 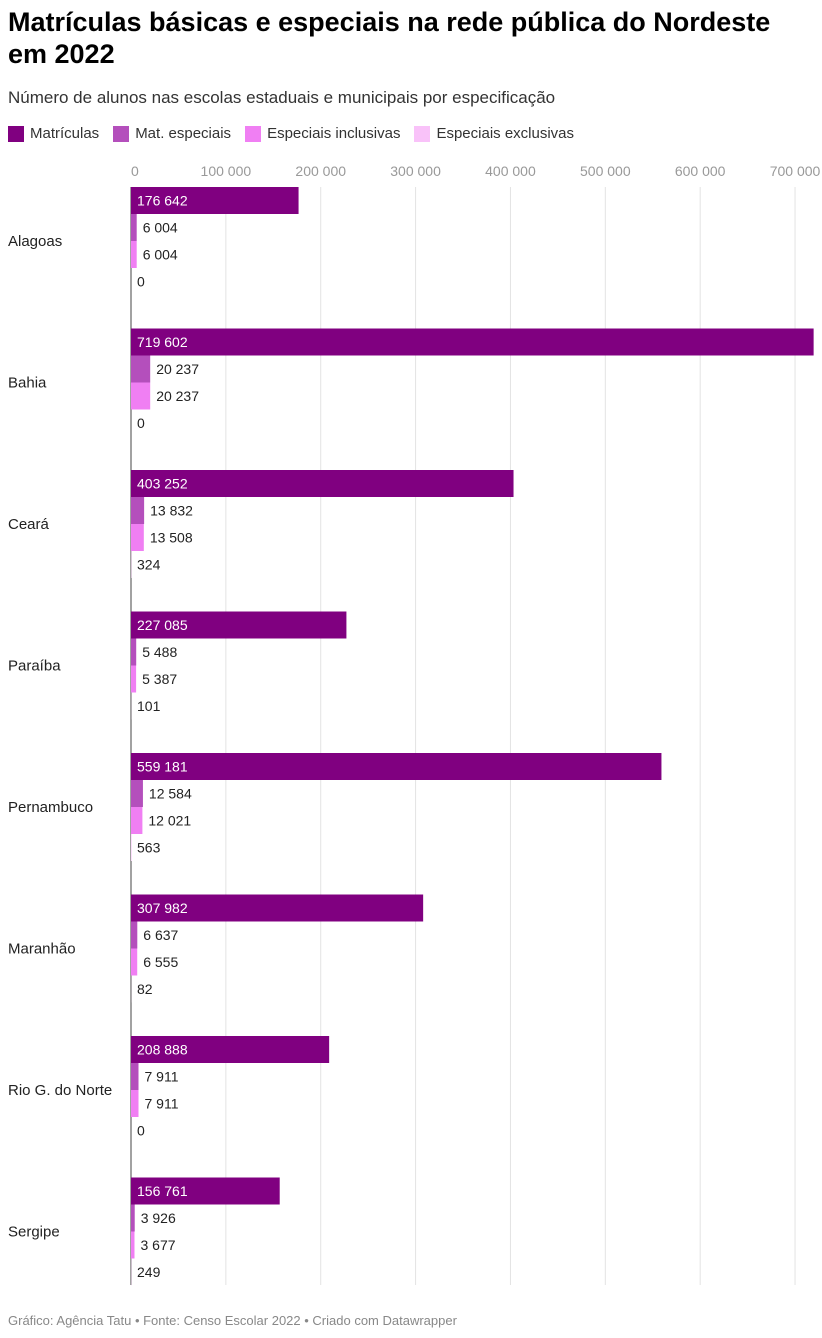 I want to click on legend-label-matriculas: Matrículas, so click(x=65, y=133).